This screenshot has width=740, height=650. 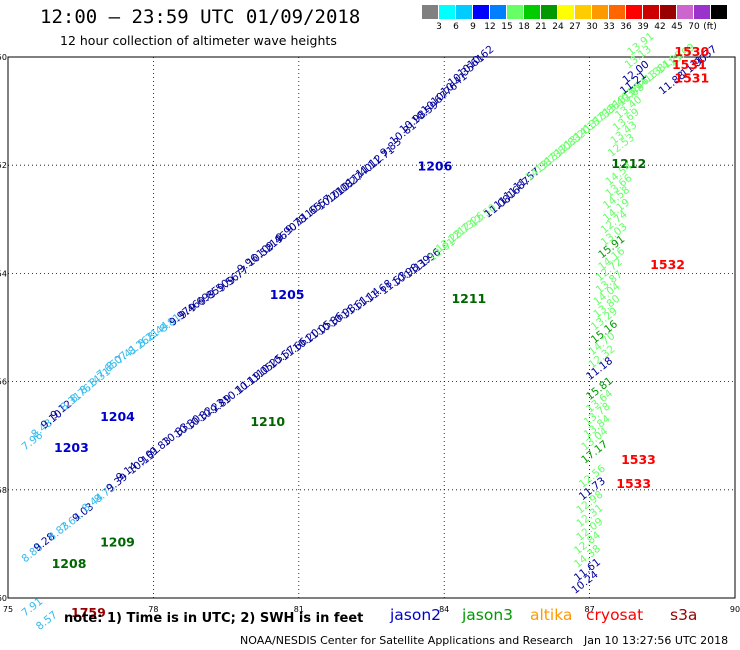 What do you see at coordinates (468, 298) in the screenshot?
I see `pass-time-label: 1211` at bounding box center [468, 298].